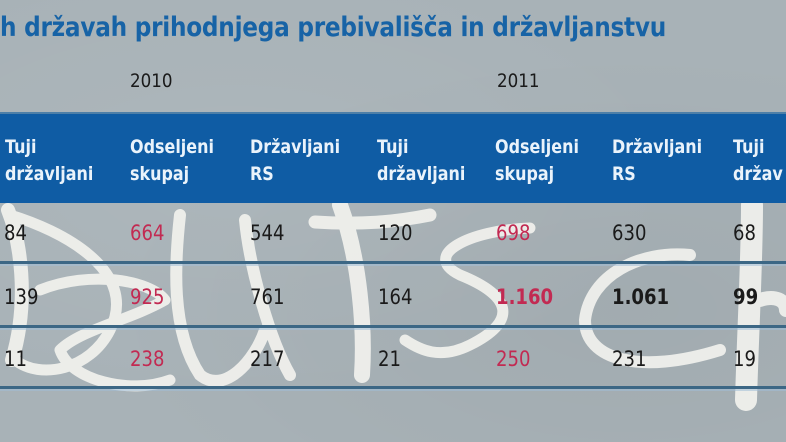 This screenshot has height=442, width=786. I want to click on table-cell: 11, so click(15, 359).